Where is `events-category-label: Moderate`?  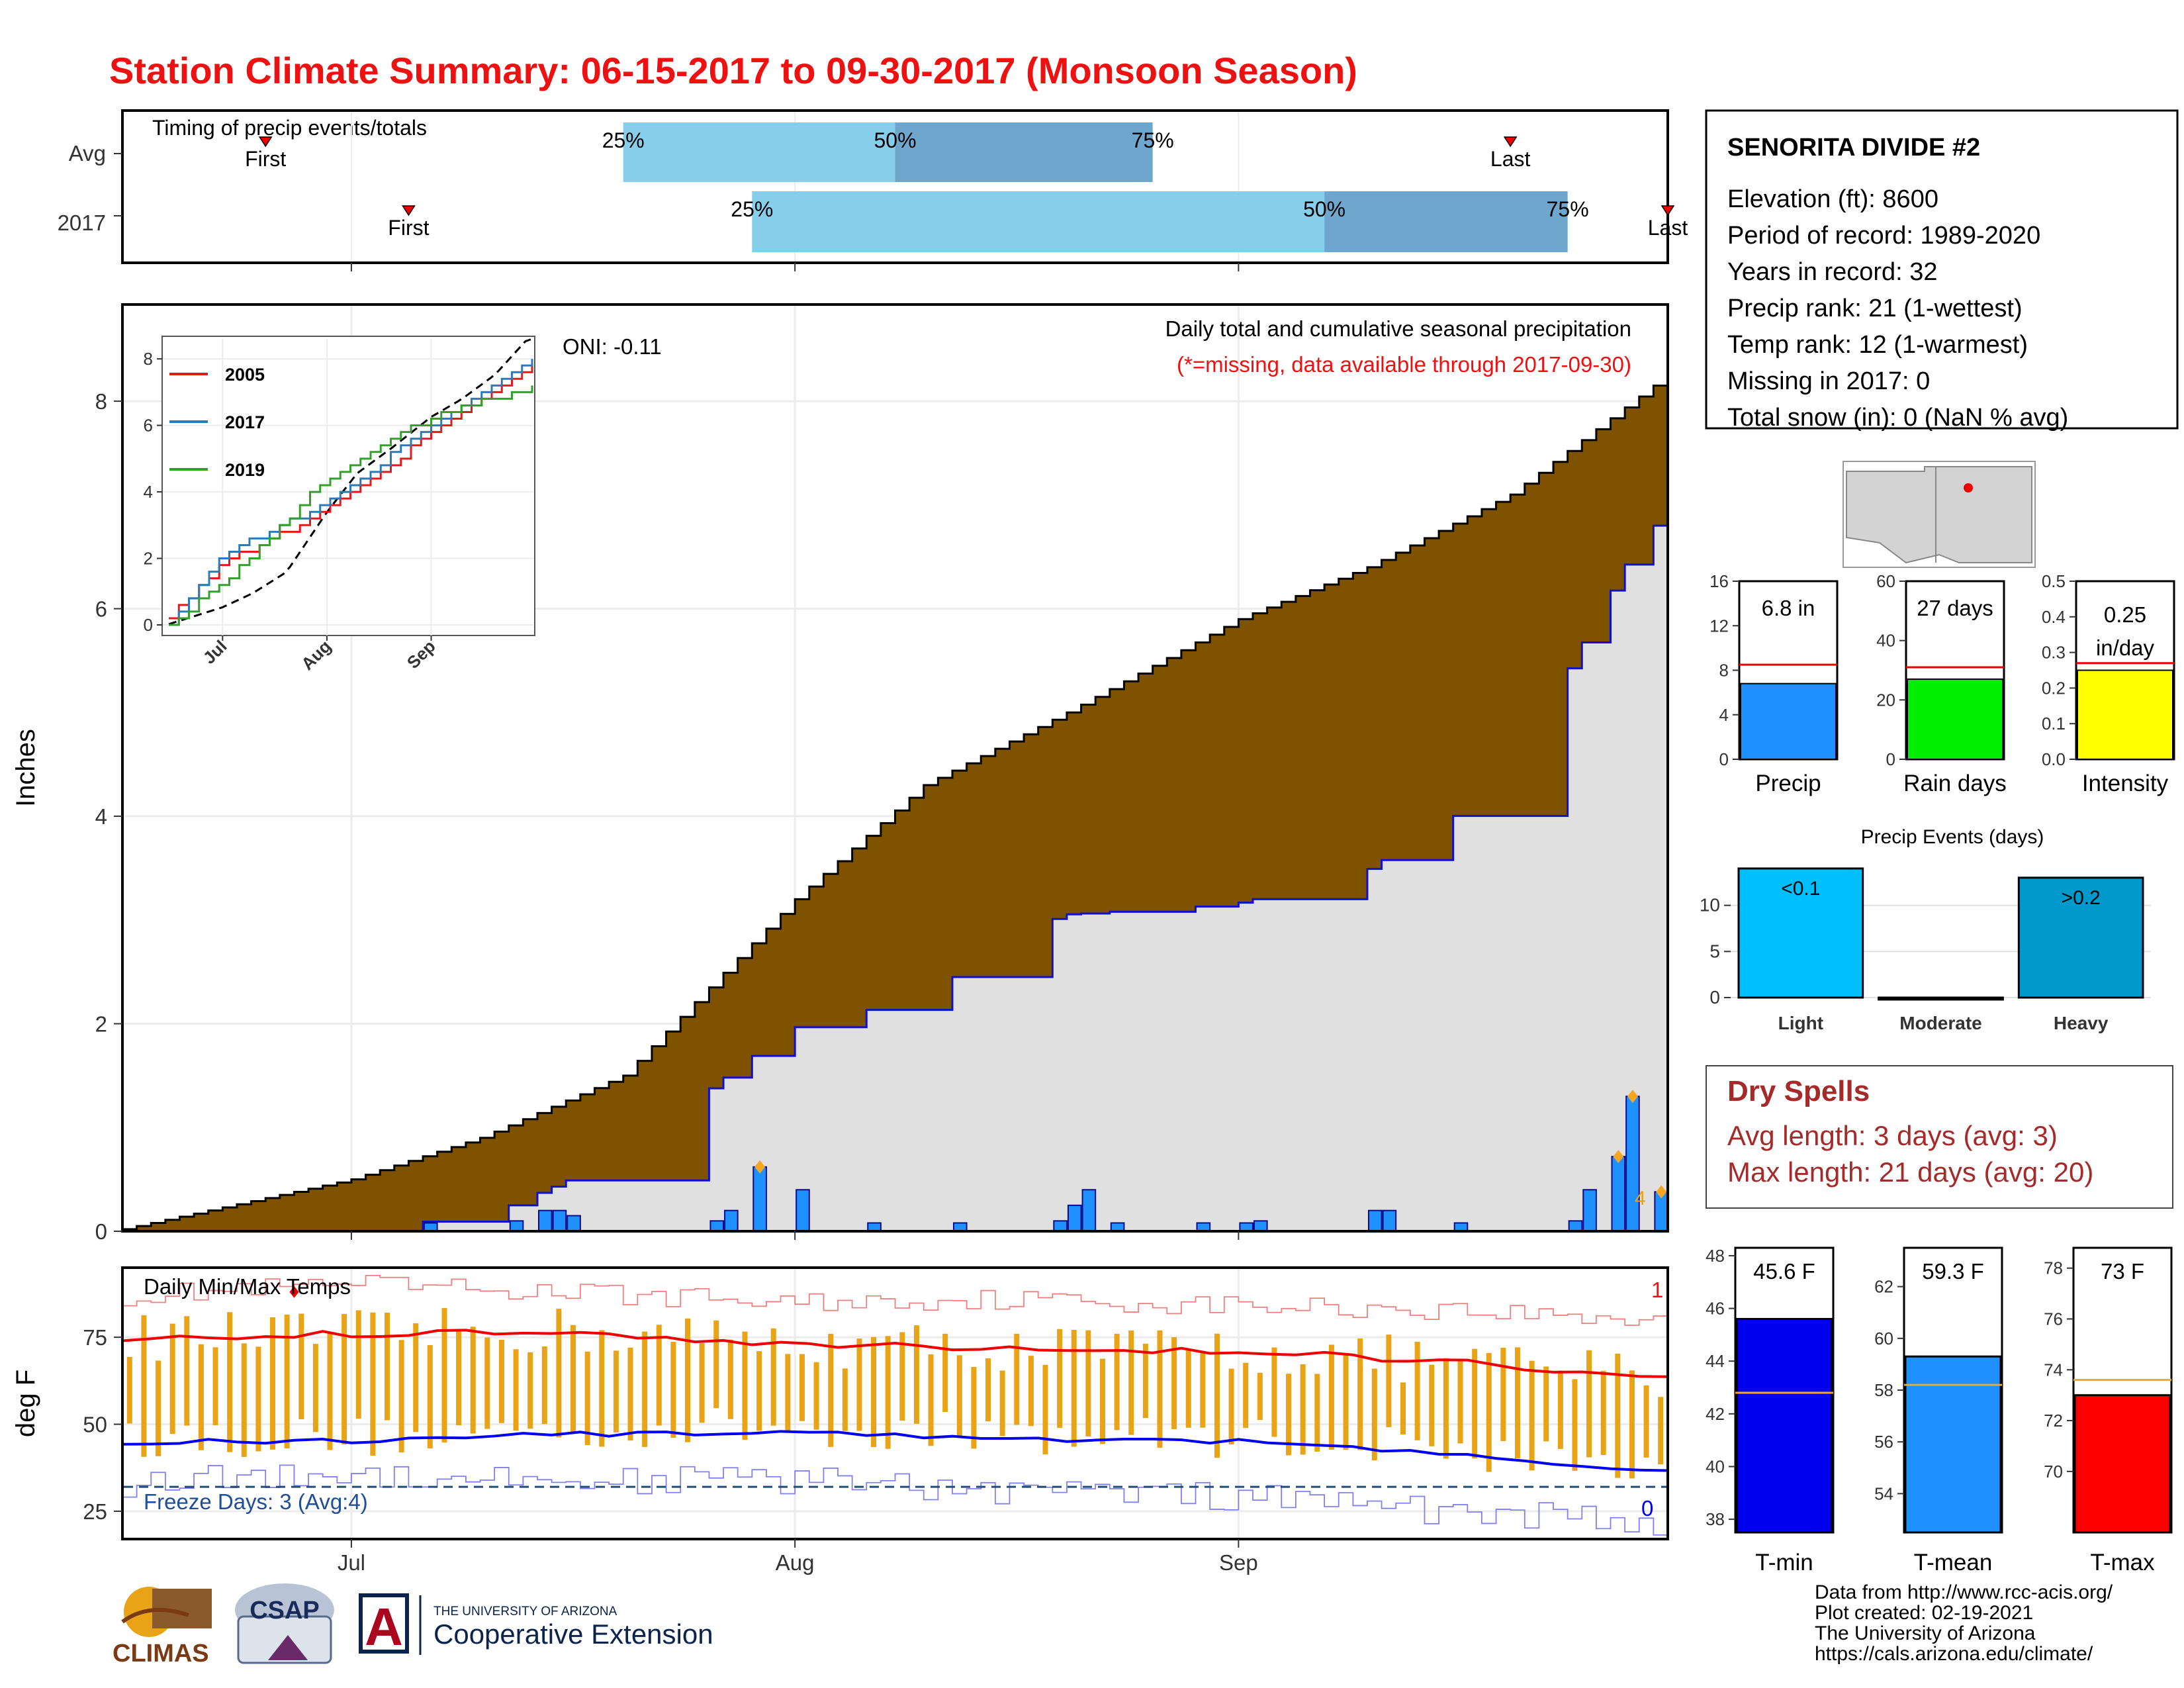 events-category-label: Moderate is located at coordinates (1940, 1023).